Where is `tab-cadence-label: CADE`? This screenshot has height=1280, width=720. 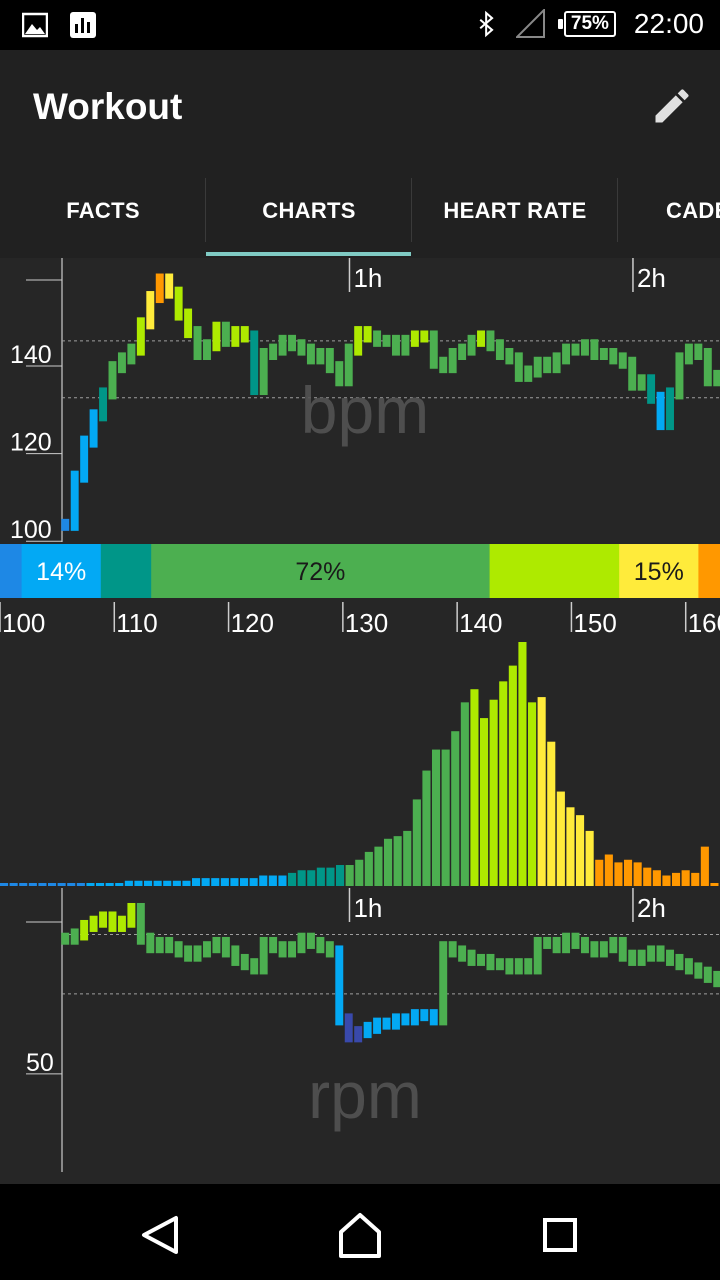 tab-cadence-label: CADE is located at coordinates (693, 210).